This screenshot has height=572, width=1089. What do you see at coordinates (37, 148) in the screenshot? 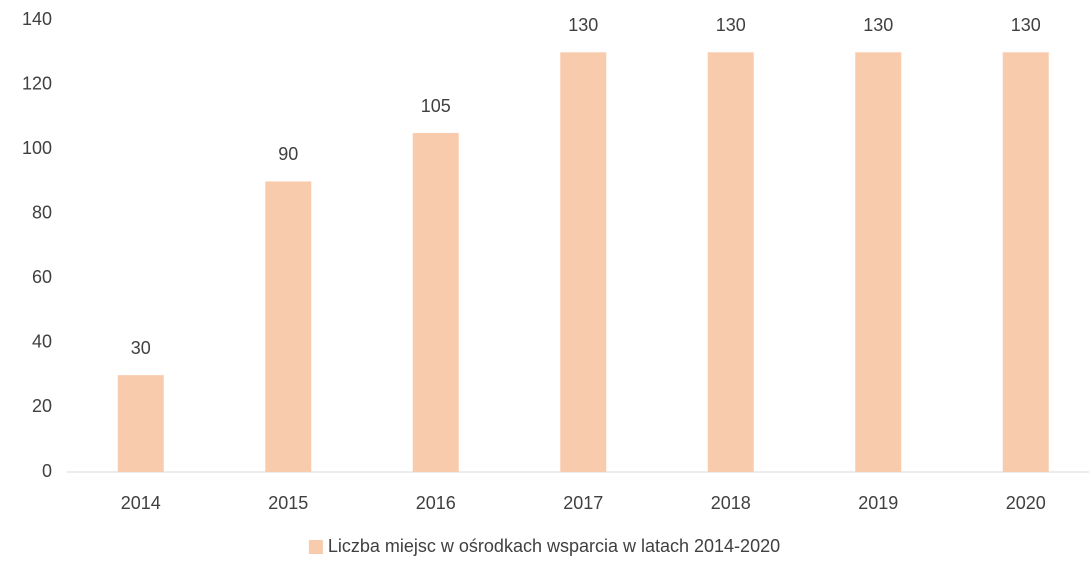
I see `y-tick-label: 100` at bounding box center [37, 148].